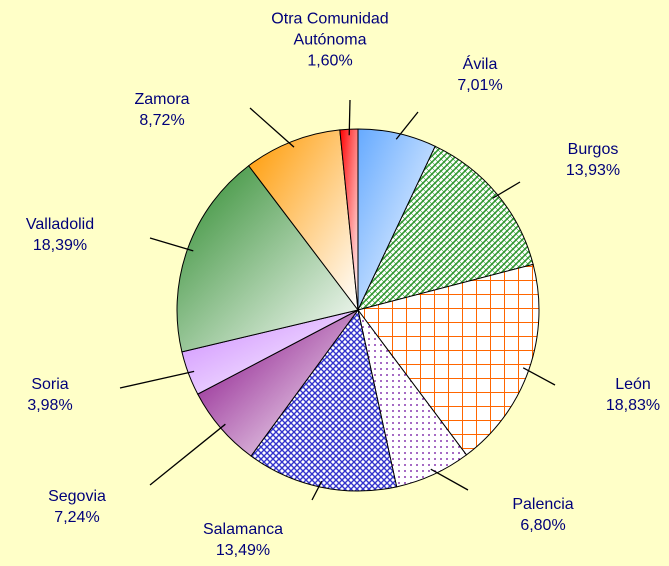  I want to click on value-label: 7,24%, so click(77, 517).